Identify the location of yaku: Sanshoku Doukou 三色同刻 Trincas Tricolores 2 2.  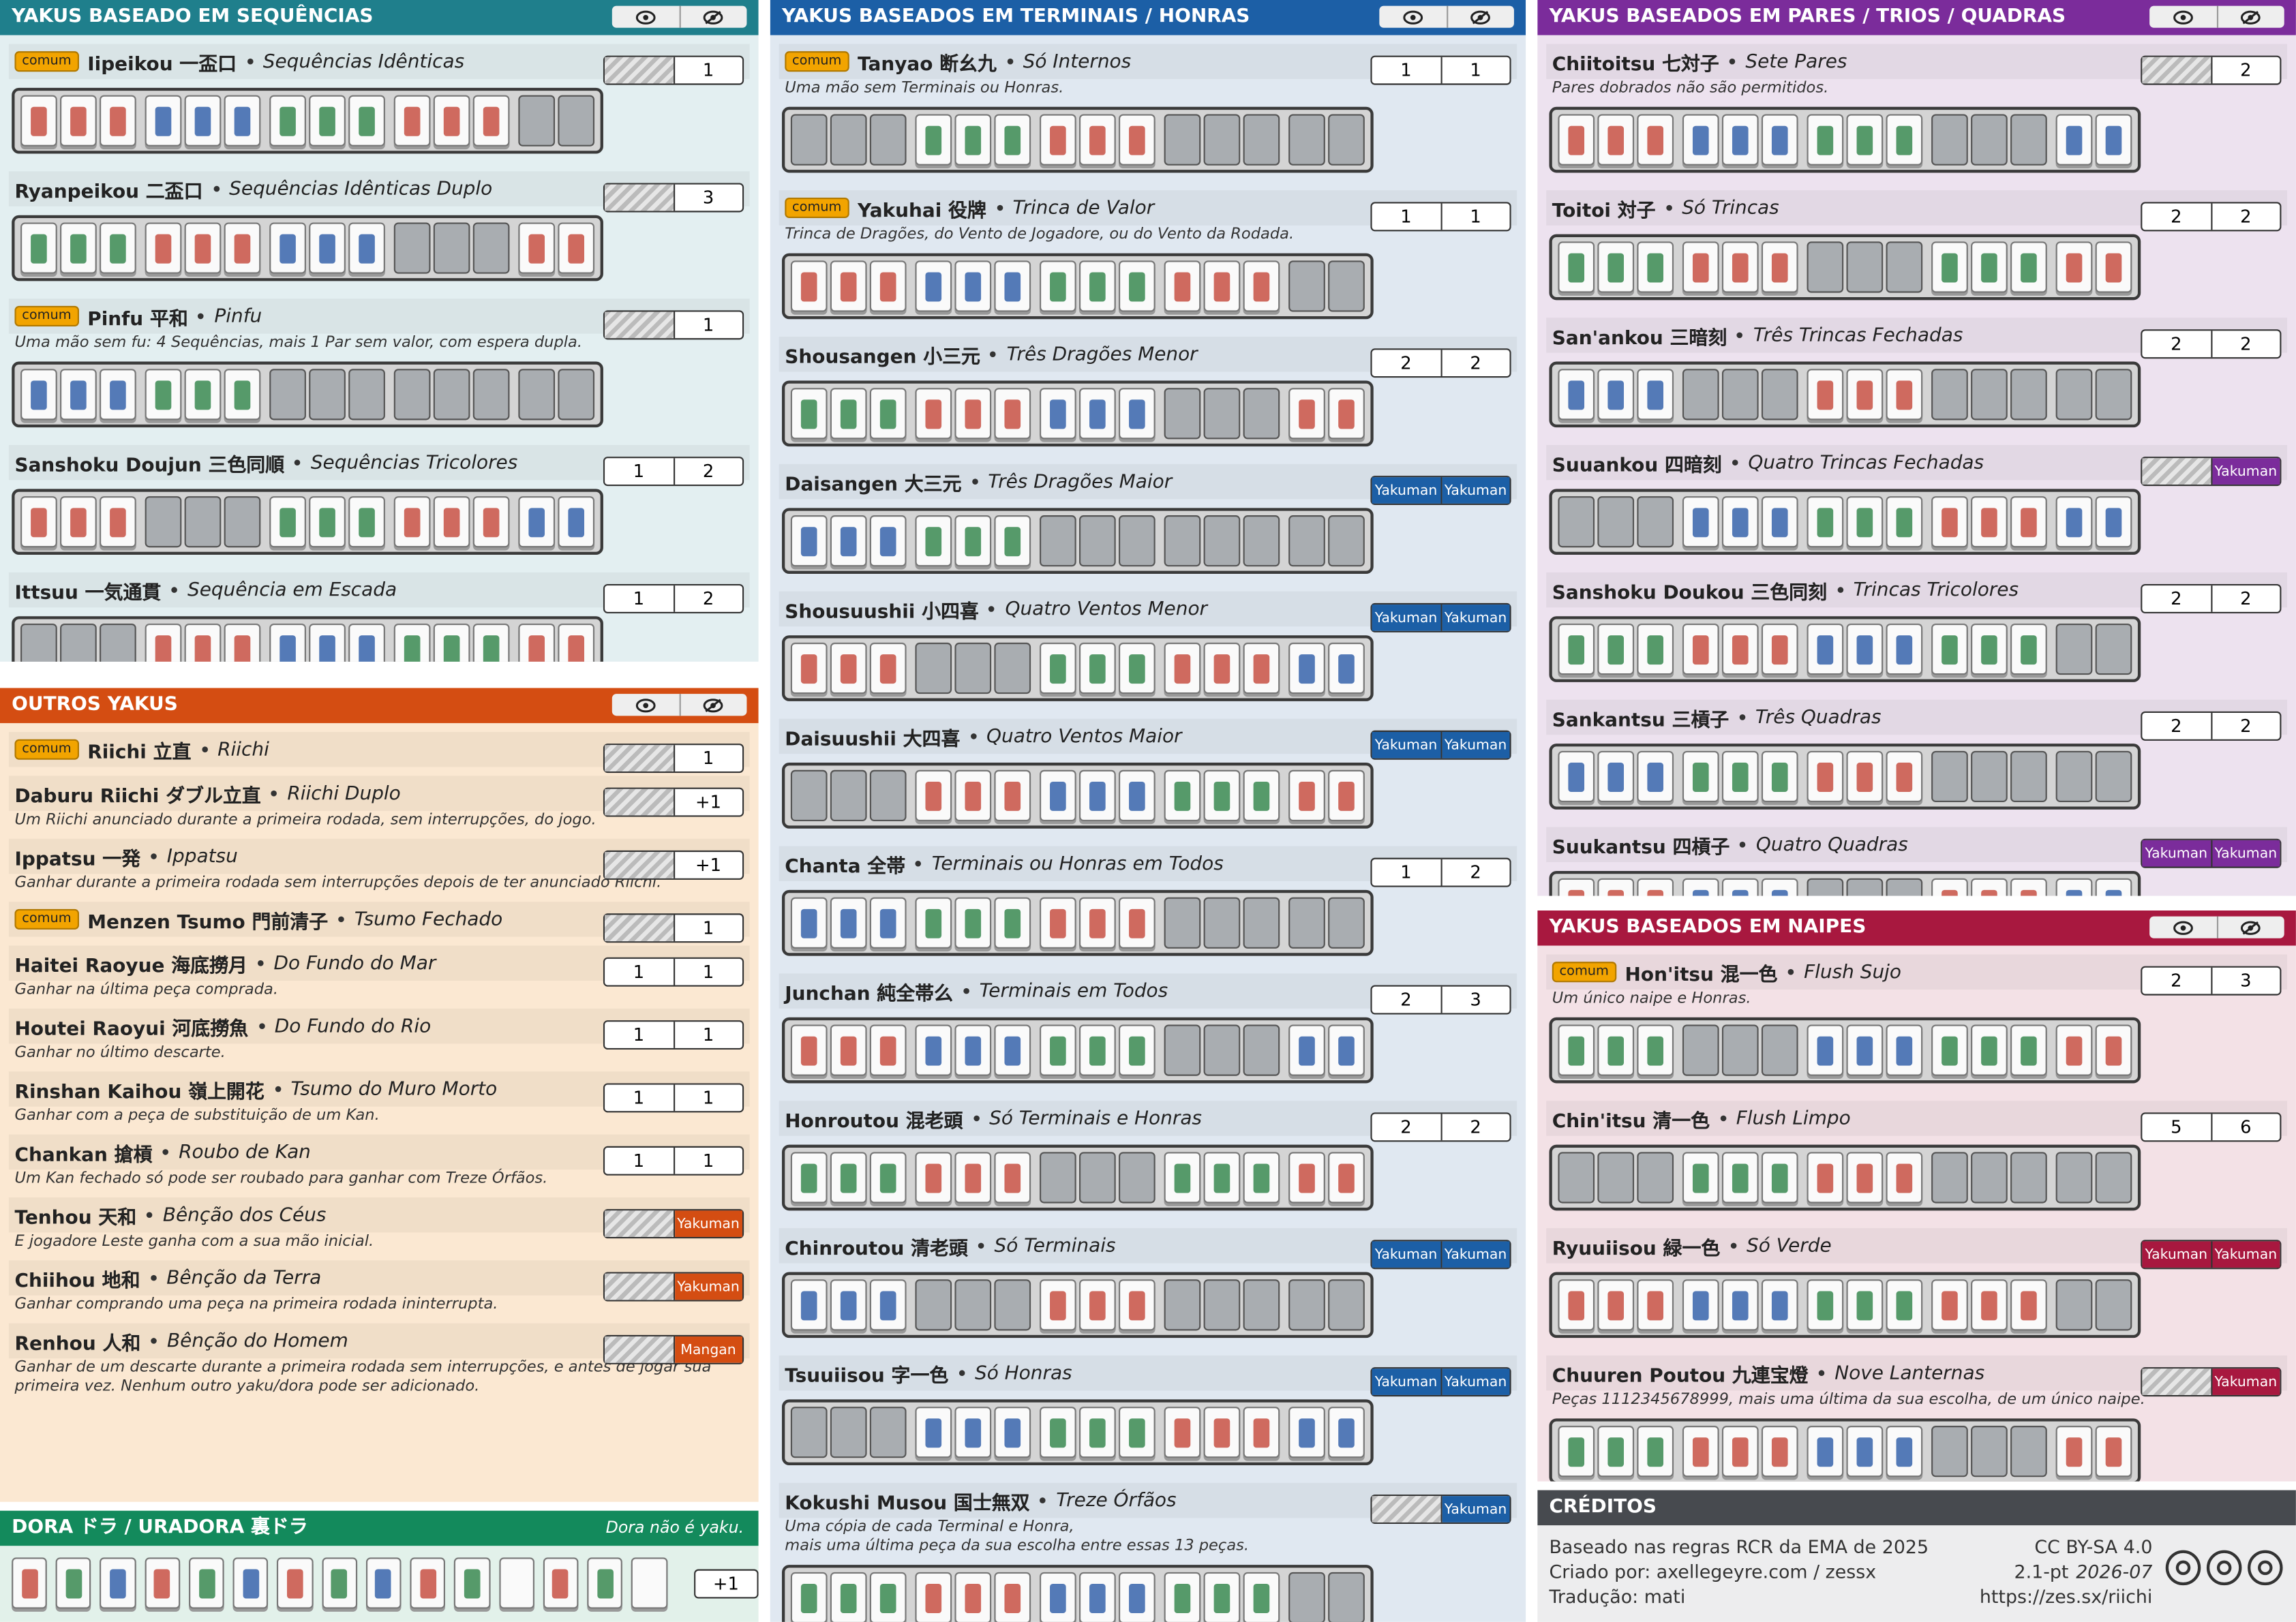
(1917, 631).